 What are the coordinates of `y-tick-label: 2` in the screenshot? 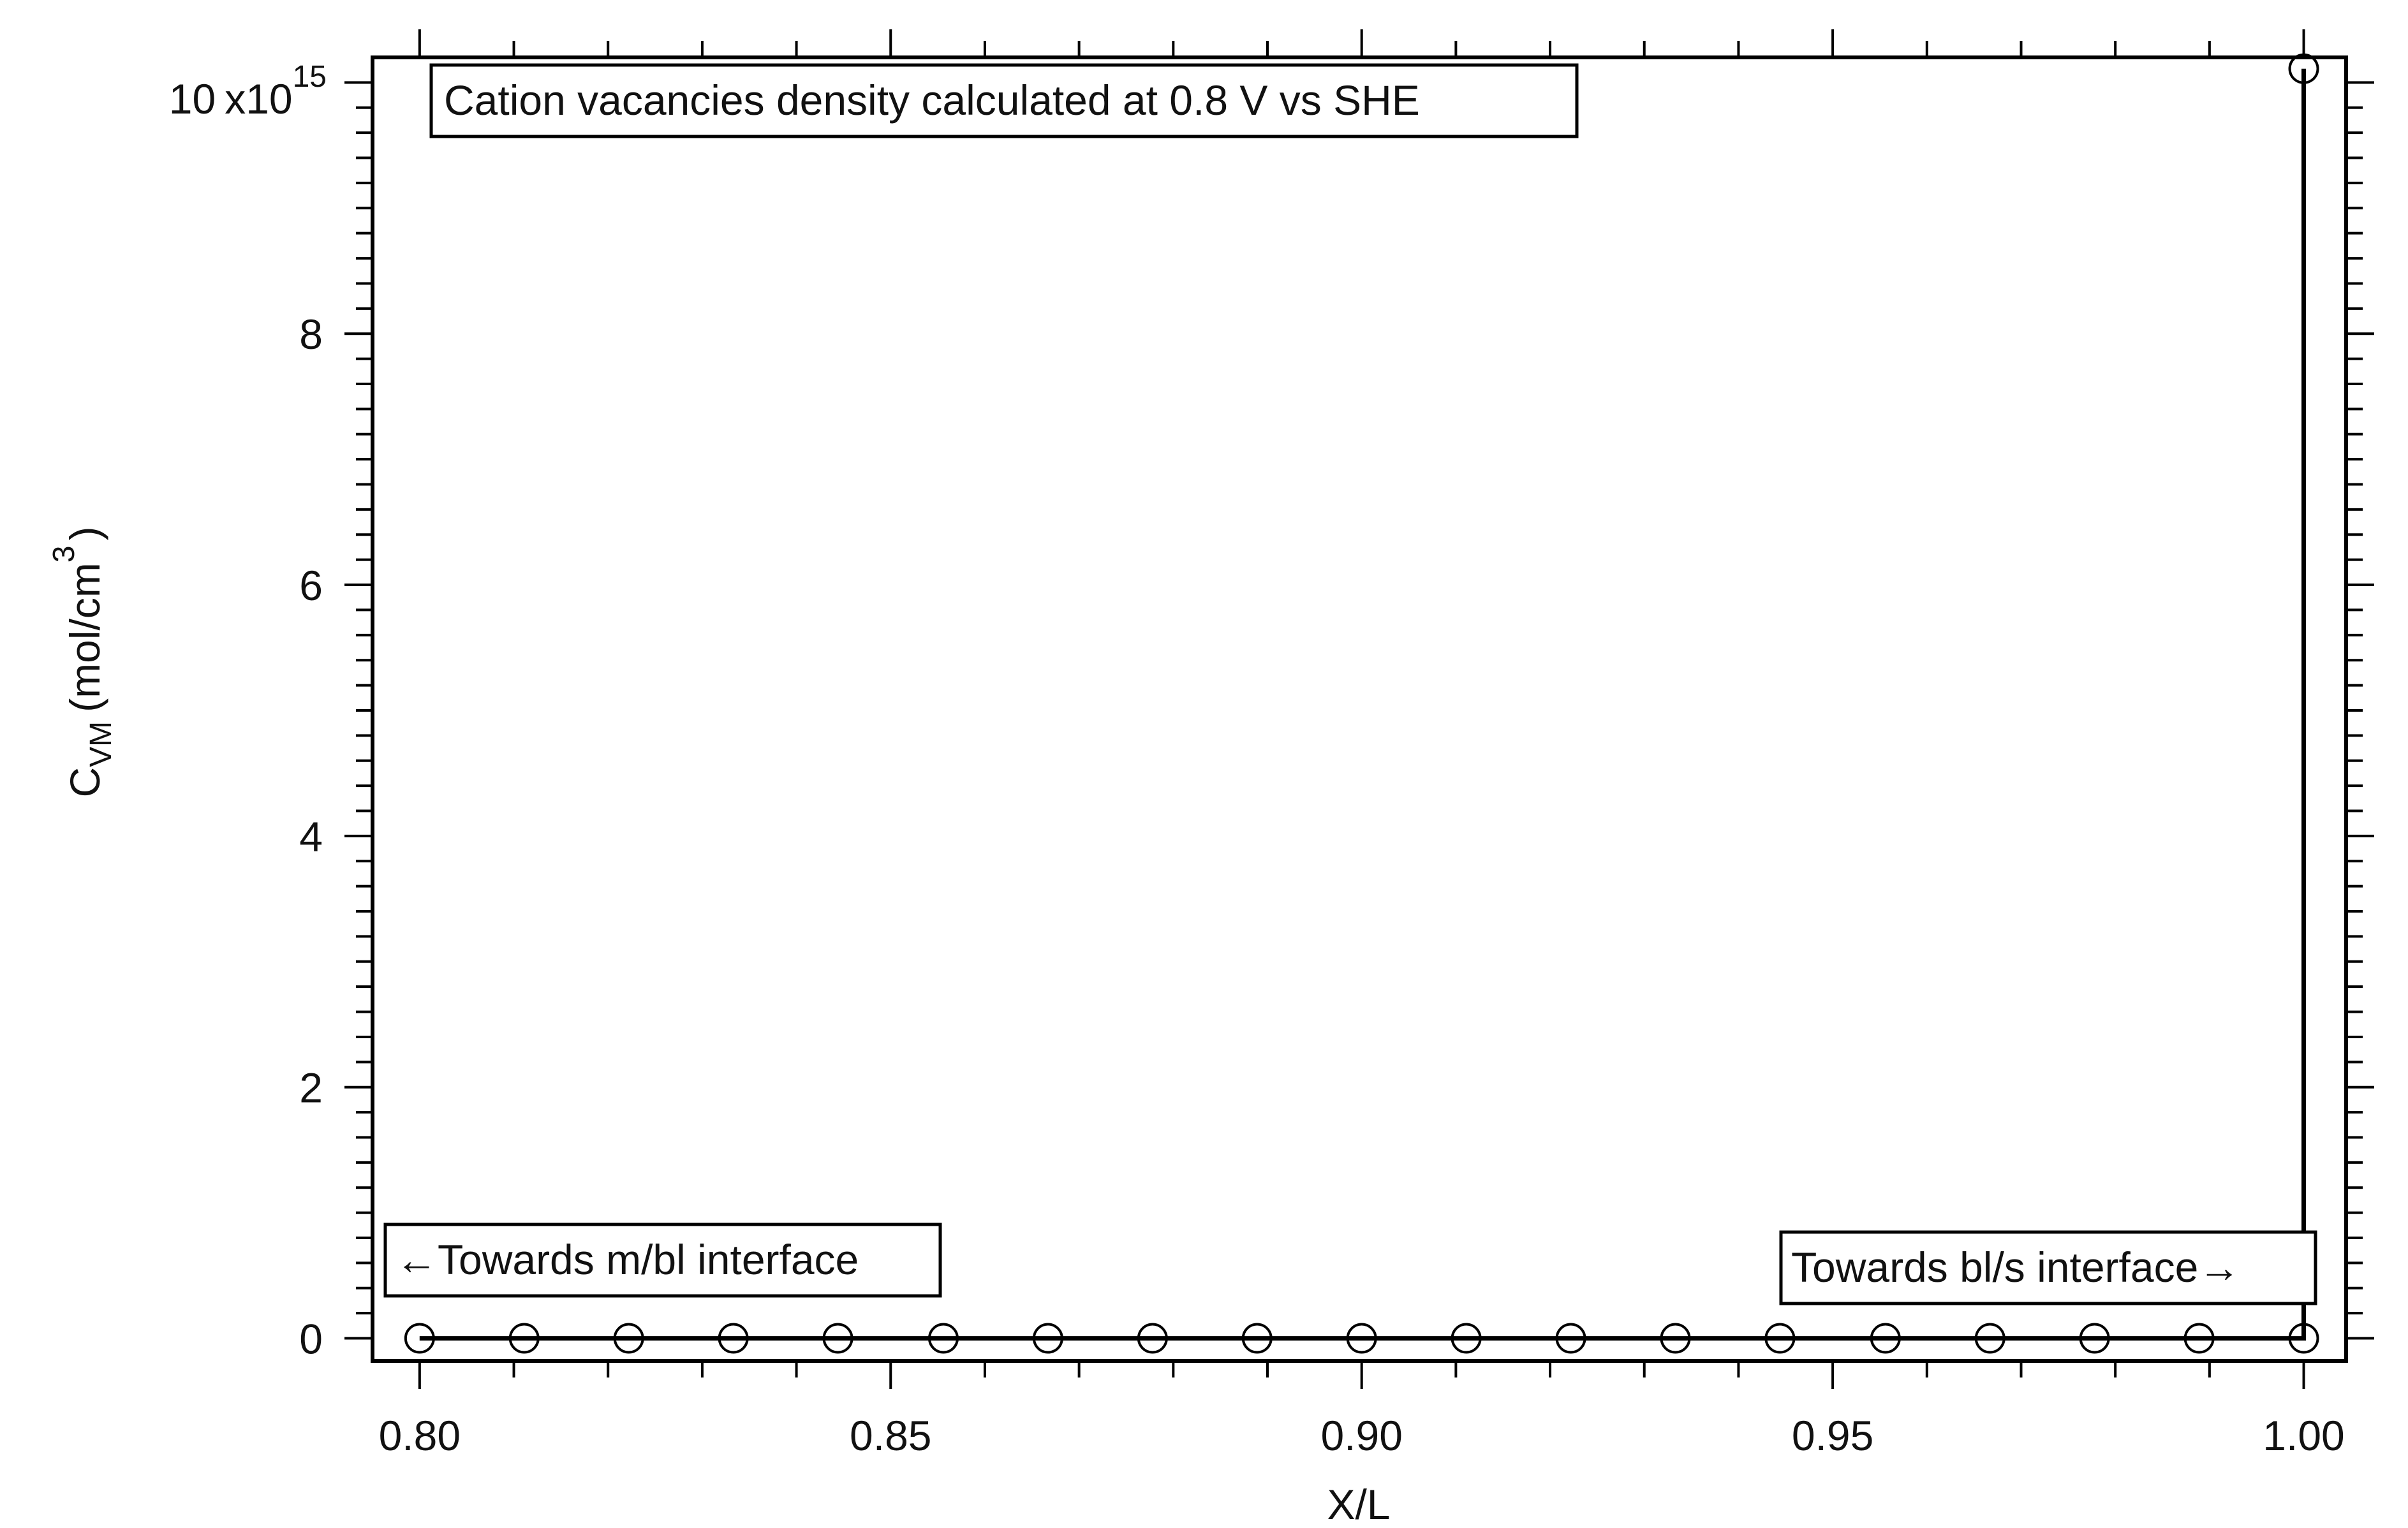 It's located at (311, 1088).